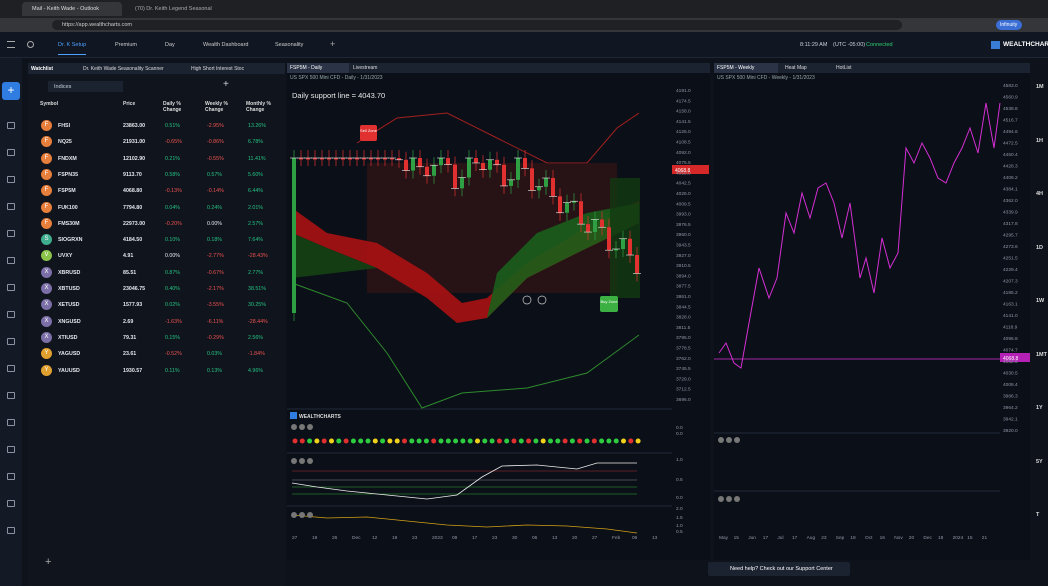  What do you see at coordinates (48, 562) in the screenshot?
I see `add-panel: +` at bounding box center [48, 562].